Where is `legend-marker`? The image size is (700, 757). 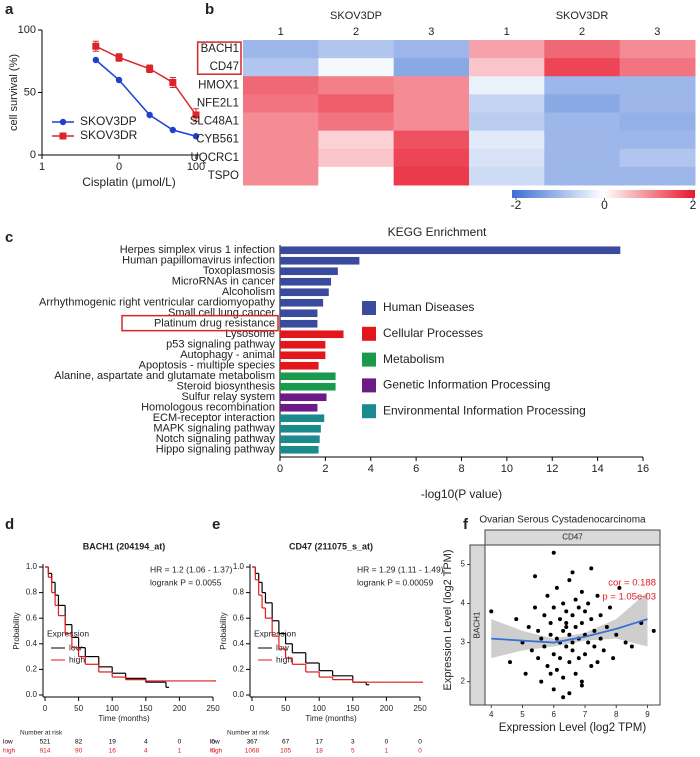
legend-marker is located at coordinates (63, 136).